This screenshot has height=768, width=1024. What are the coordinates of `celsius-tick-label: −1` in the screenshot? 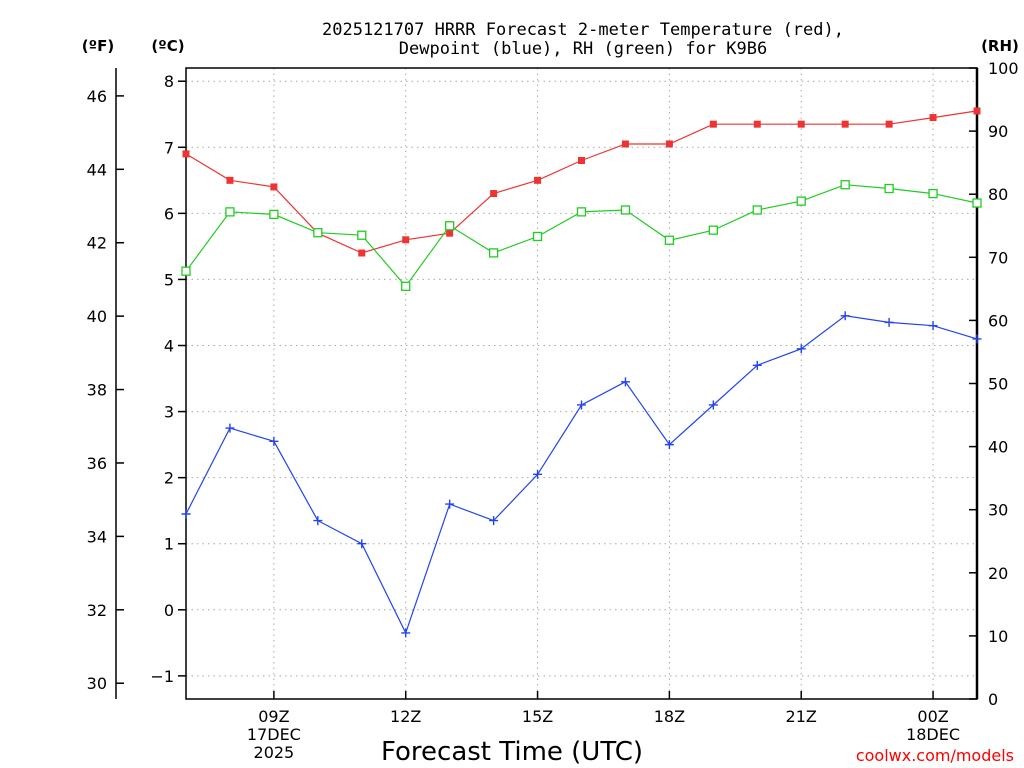 It's located at (162, 676).